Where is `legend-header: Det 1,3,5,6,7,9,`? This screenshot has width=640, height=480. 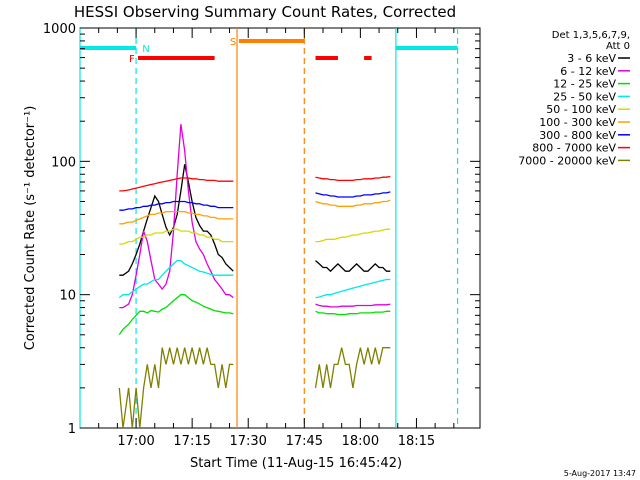 legend-header: Det 1,3,5,6,7,9, is located at coordinates (591, 35).